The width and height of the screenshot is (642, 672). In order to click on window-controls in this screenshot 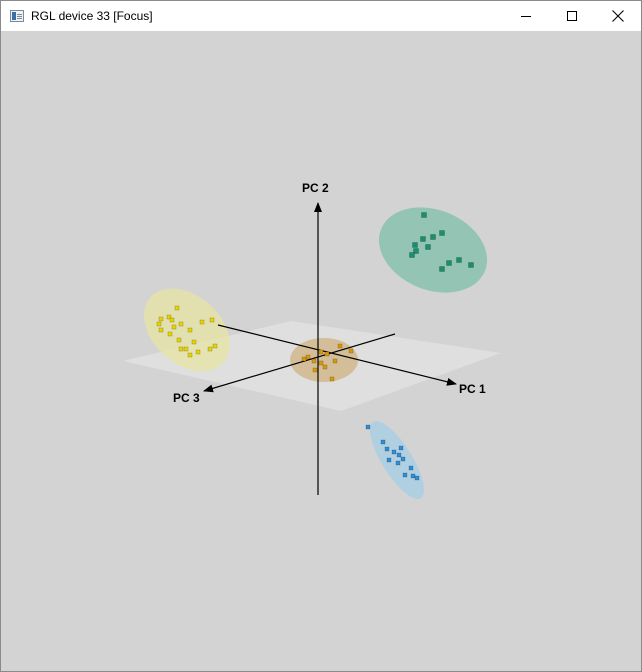, I will do `click(572, 16)`.